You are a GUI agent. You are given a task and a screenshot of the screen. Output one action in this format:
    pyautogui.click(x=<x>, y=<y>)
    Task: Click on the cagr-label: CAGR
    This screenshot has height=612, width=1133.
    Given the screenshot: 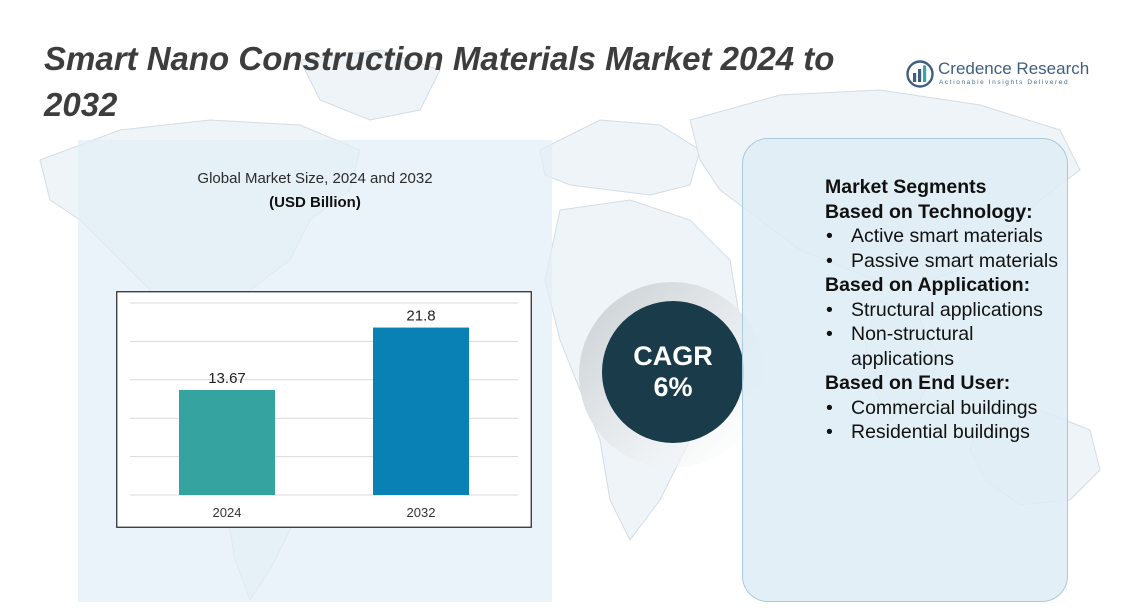 What is the action you would take?
    pyautogui.click(x=673, y=356)
    